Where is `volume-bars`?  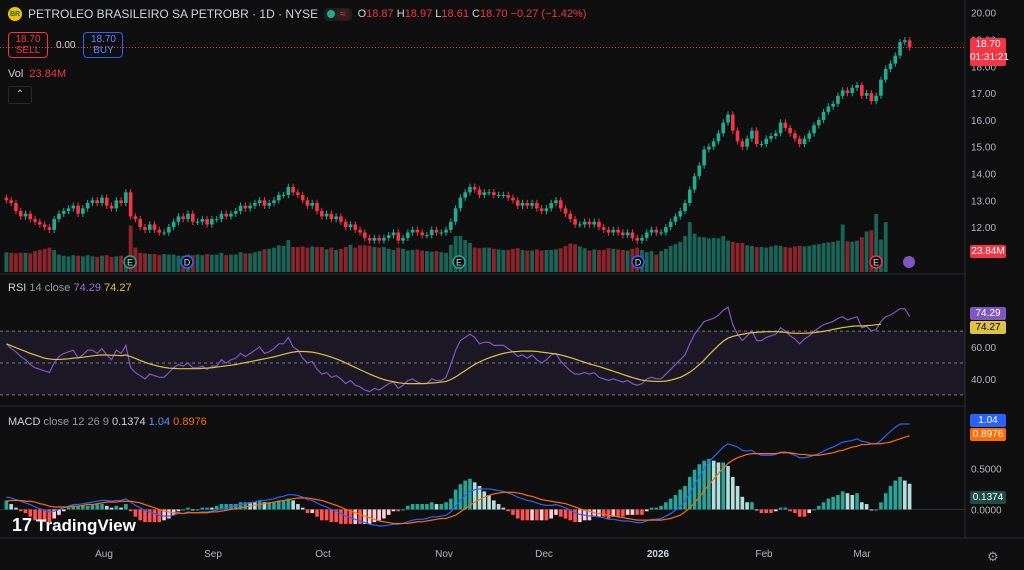
volume-bars is located at coordinates (446, 243).